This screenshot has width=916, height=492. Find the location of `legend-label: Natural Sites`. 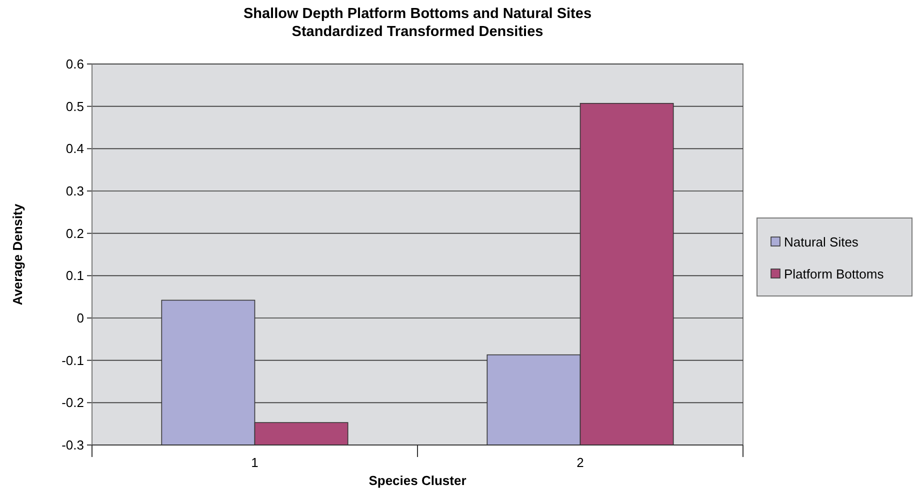

legend-label: Natural Sites is located at coordinates (821, 242).